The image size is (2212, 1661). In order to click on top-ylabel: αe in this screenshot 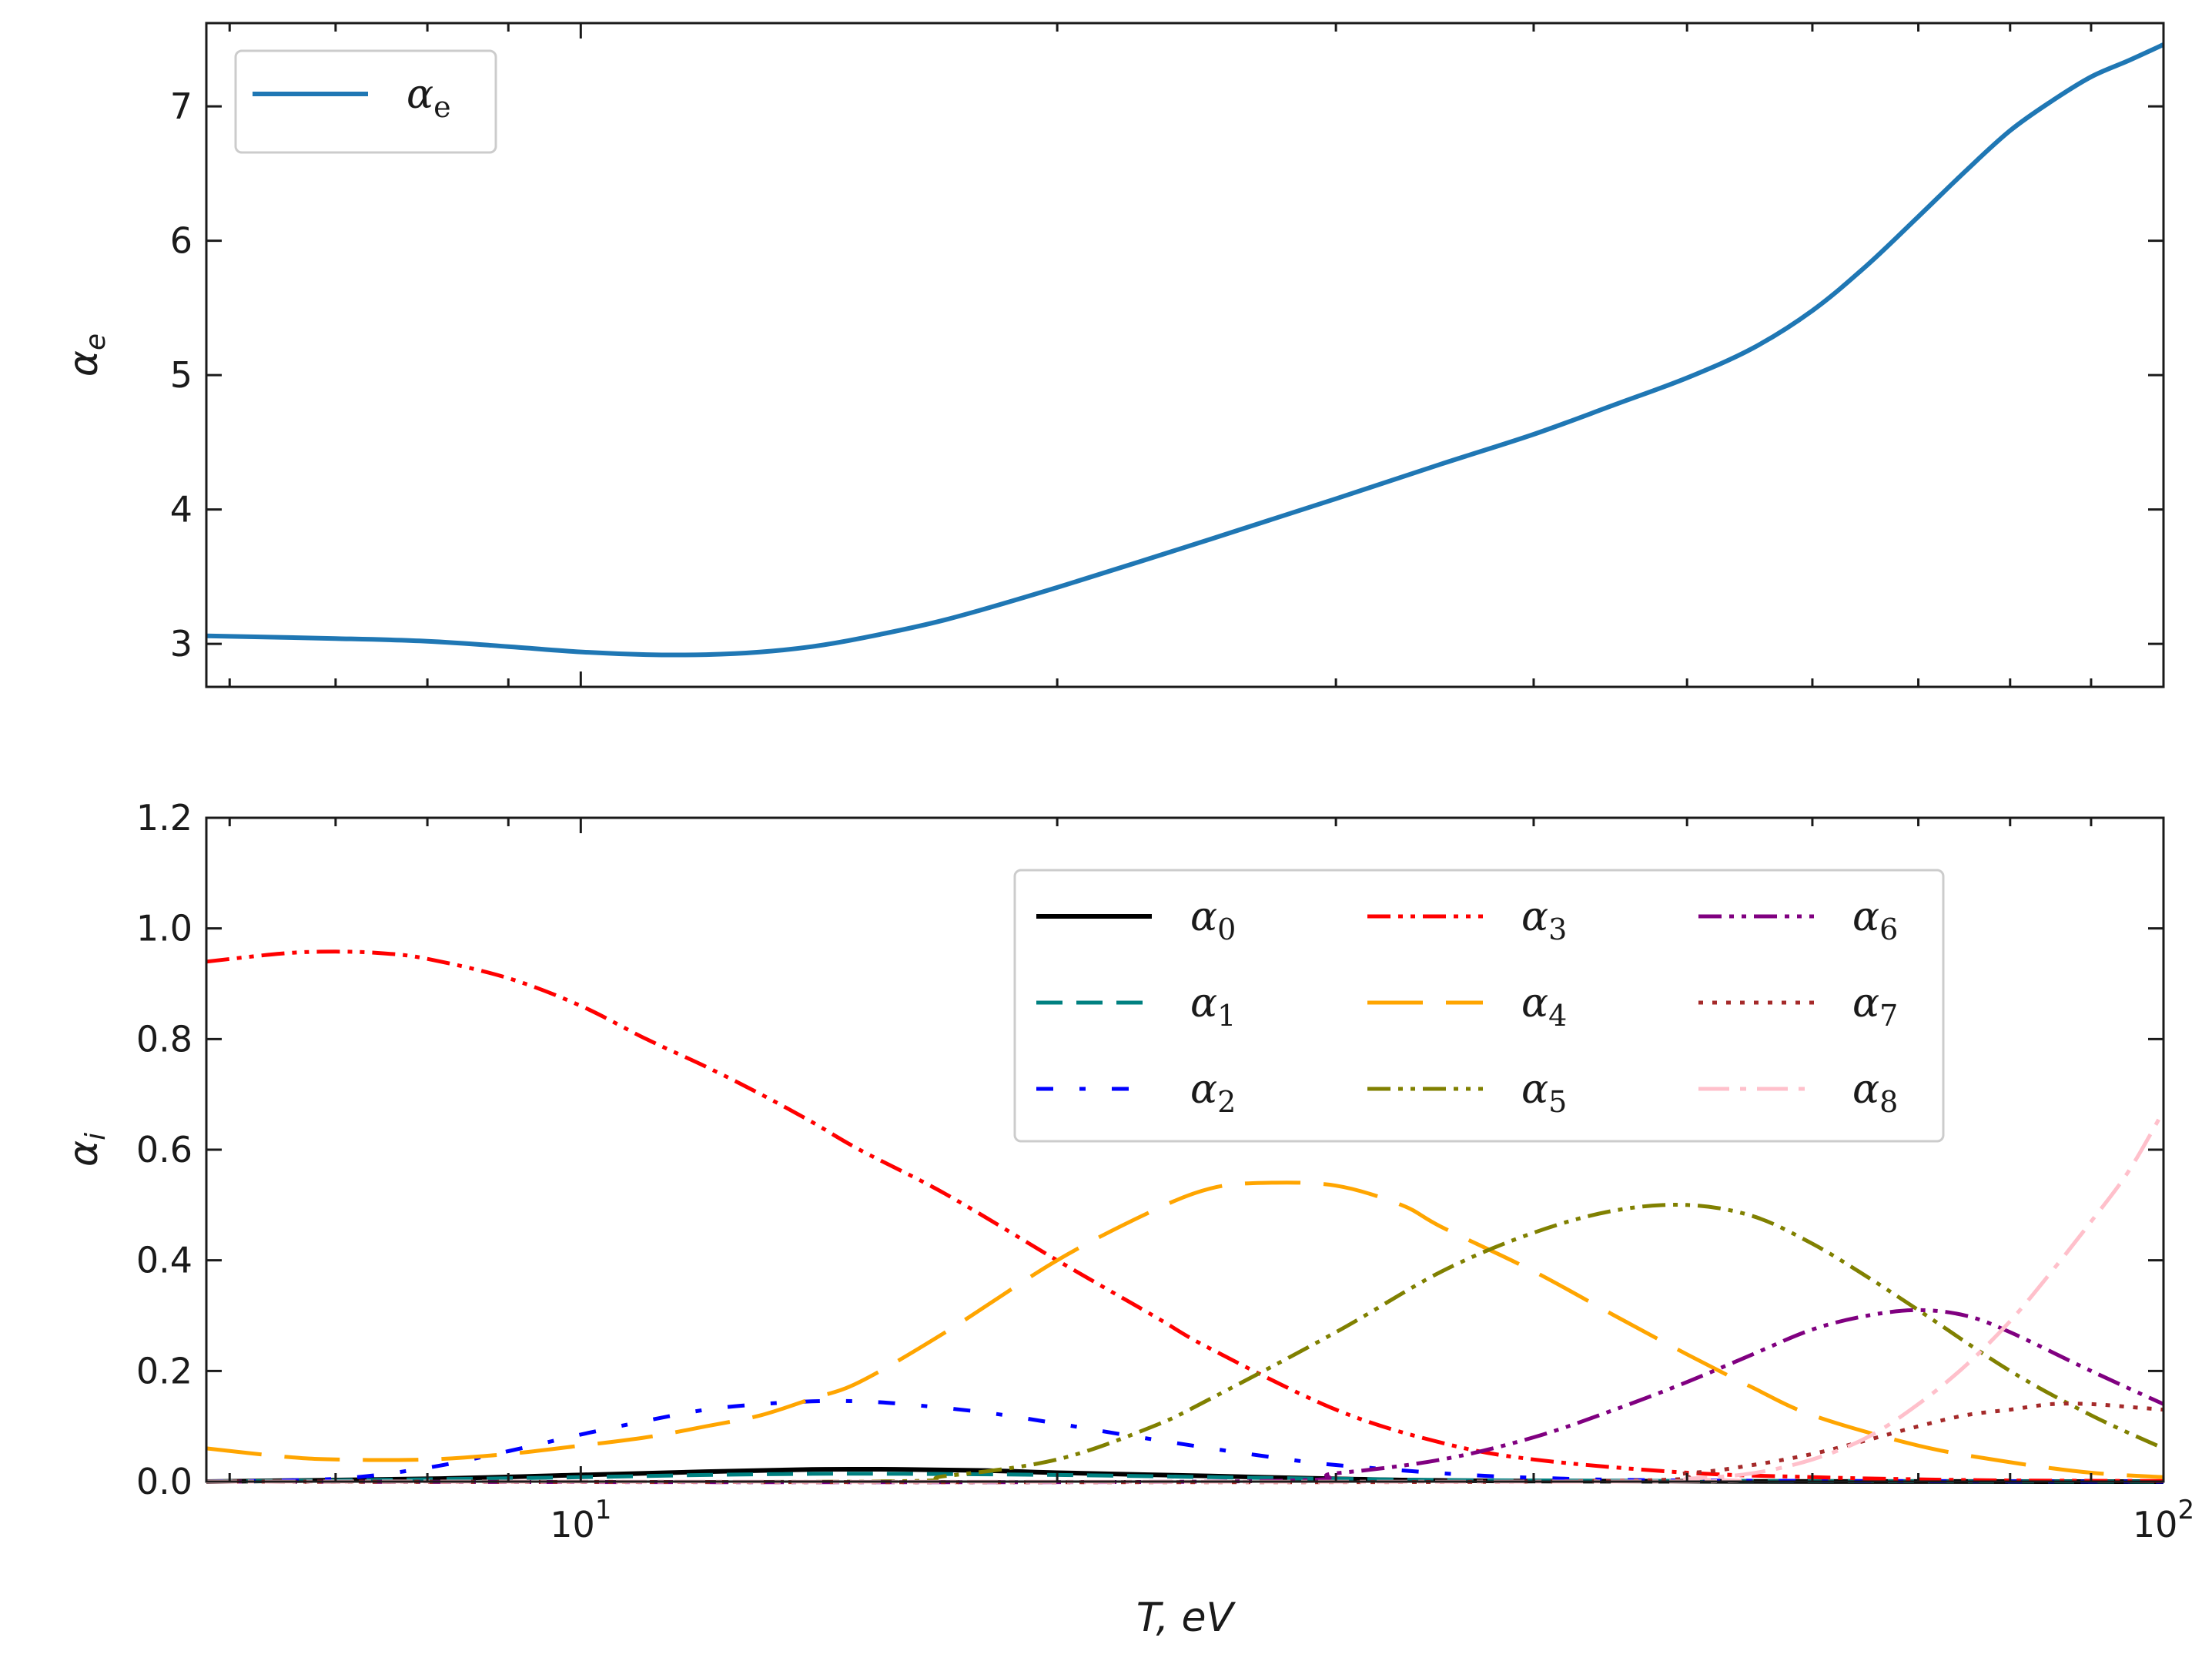, I will do `click(86, 355)`.